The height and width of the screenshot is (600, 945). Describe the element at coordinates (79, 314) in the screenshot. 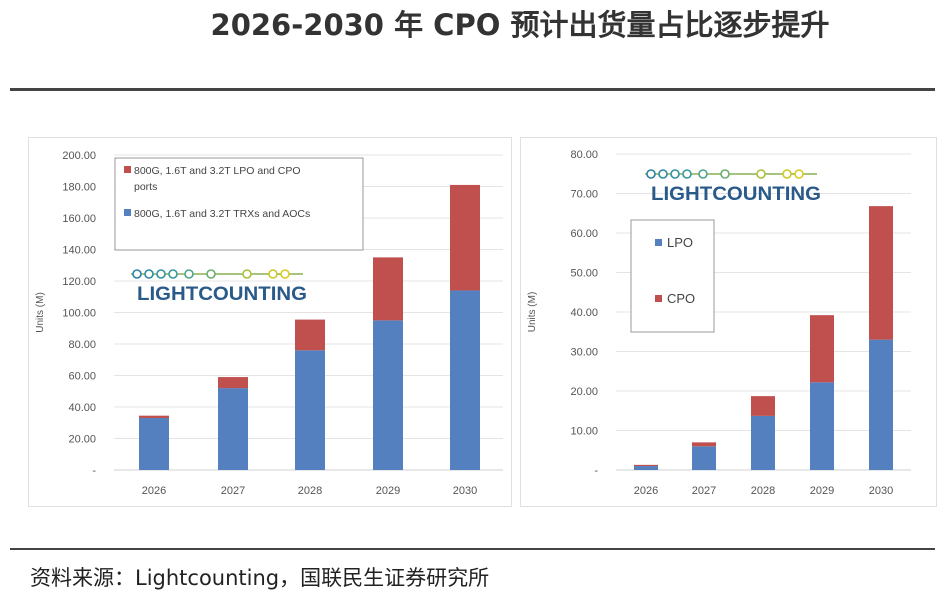

I see `y-tick-label: 100.00` at that location.